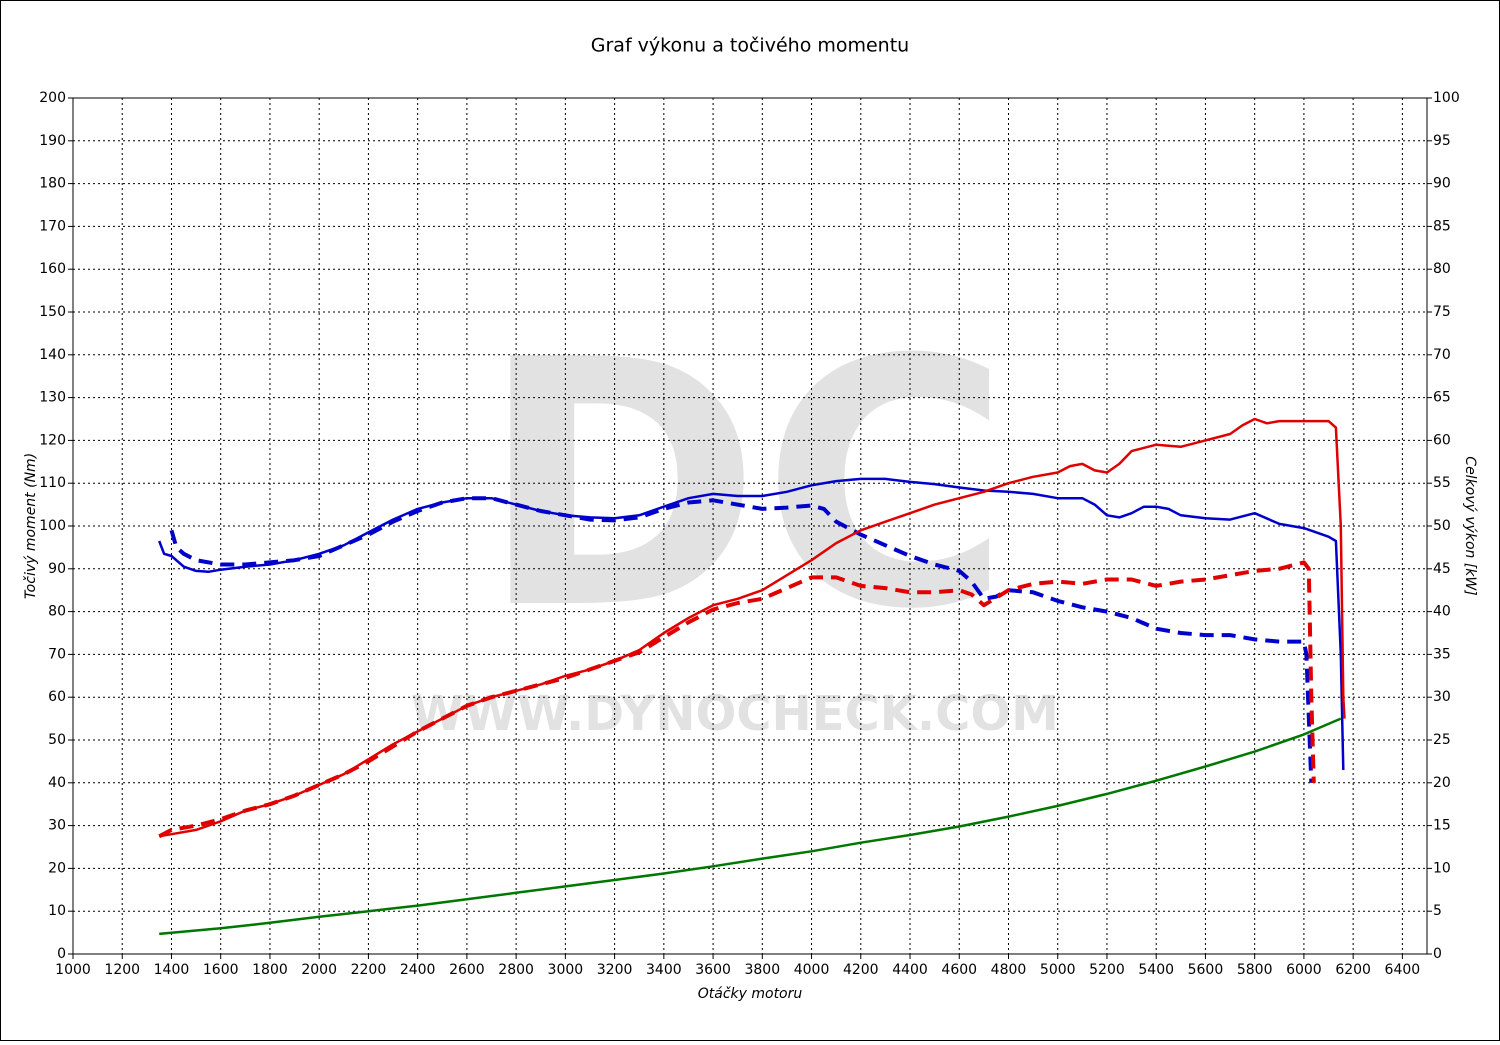 This screenshot has height=1045, width=1500. I want to click on y-tick-label: 0, so click(61, 954).